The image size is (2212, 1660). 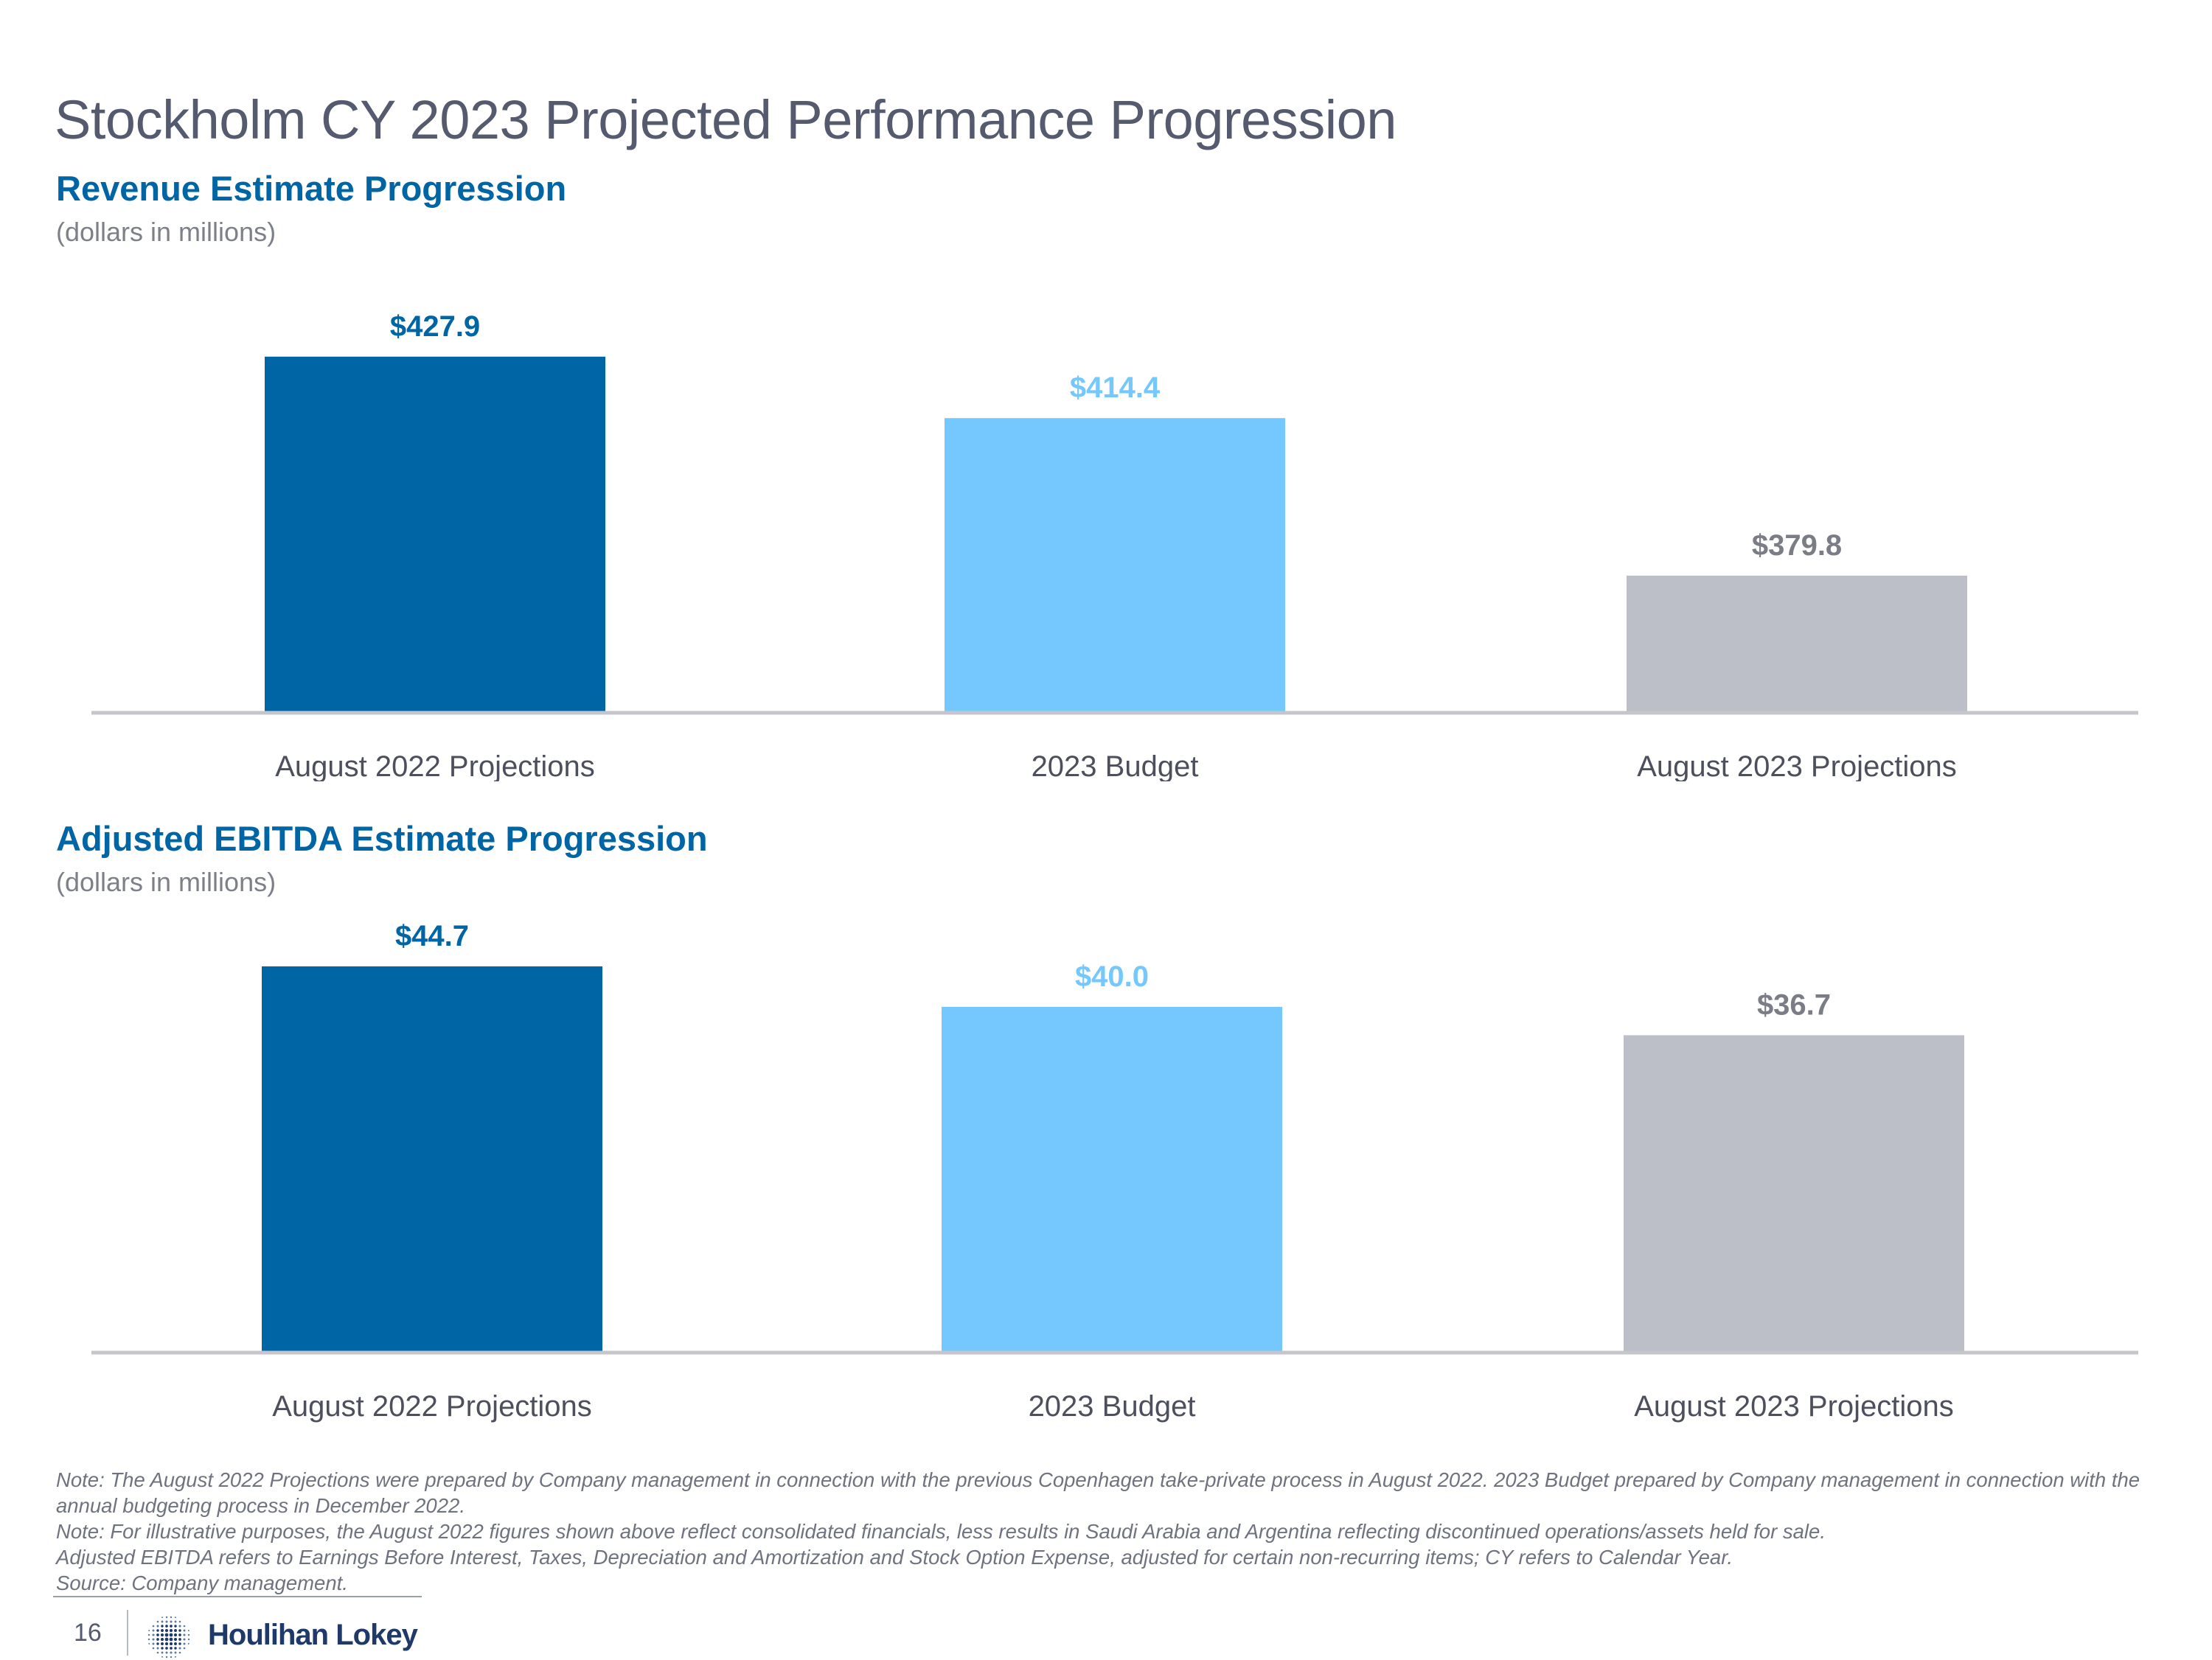 I want to click on brand-logo-text: Houlihan Lokey, so click(x=313, y=1635).